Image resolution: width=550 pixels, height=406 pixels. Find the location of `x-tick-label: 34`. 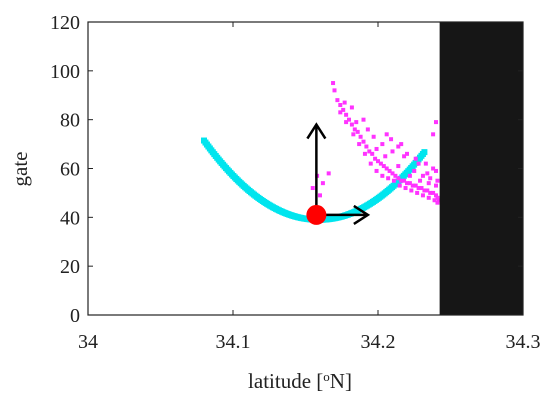

x-tick-label: 34 is located at coordinates (88, 342).